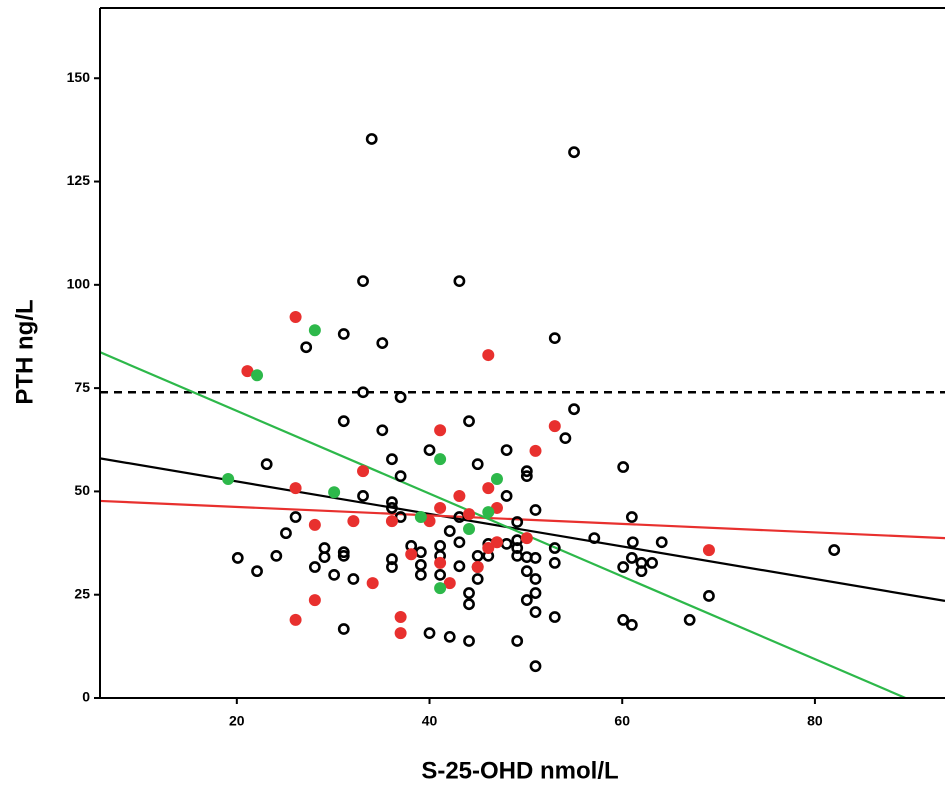 The image size is (945, 787). What do you see at coordinates (430, 721) in the screenshot?
I see `x-tick-label: 40` at bounding box center [430, 721].